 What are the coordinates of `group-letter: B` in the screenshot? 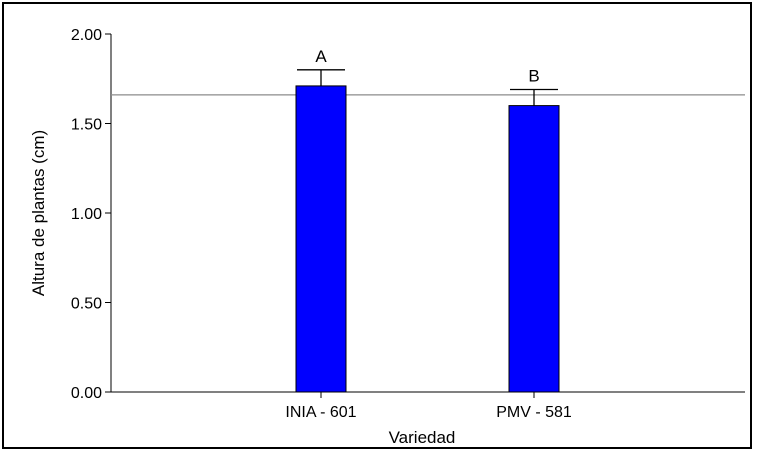 It's located at (533, 75).